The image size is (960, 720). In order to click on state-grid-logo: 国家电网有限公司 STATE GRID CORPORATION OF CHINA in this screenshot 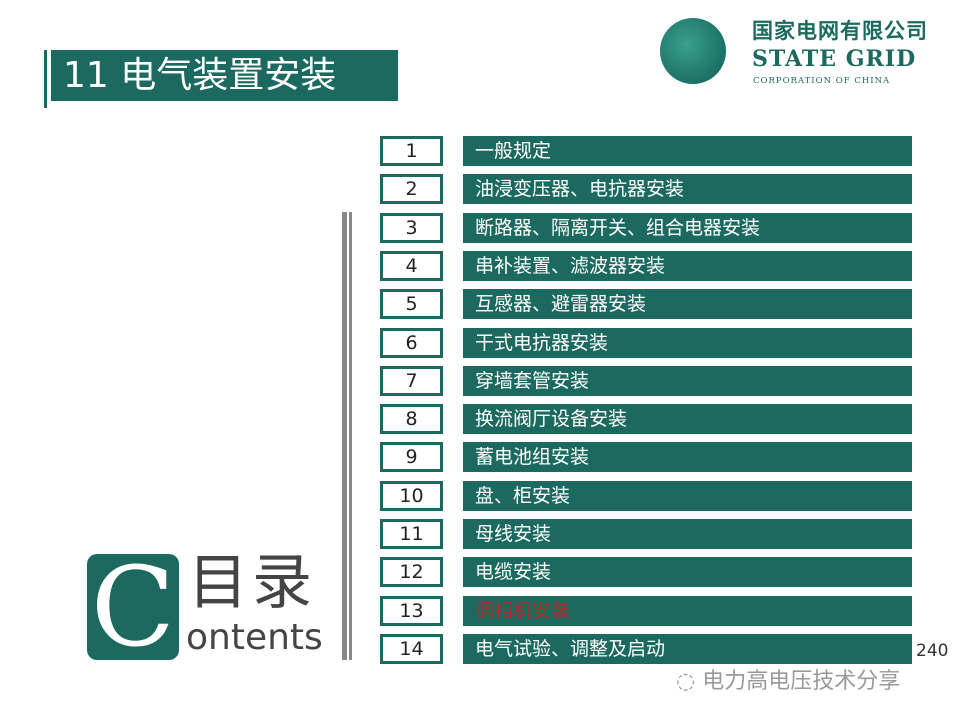, I will do `click(805, 54)`.